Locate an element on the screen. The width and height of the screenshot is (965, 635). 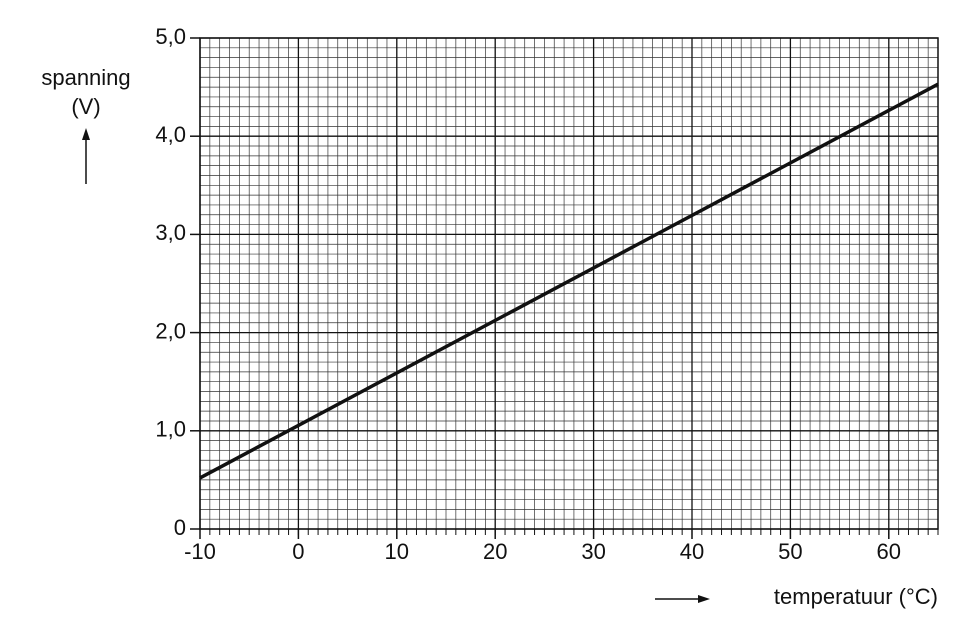
x-tick-label: 10 is located at coordinates (397, 551).